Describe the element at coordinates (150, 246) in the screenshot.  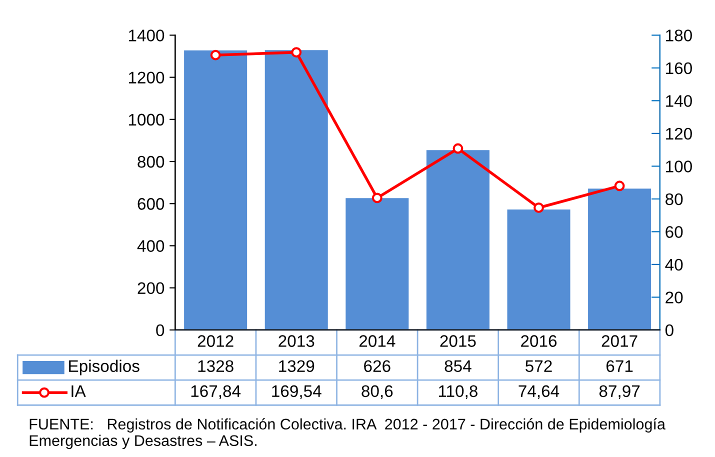
I see `y-tick-label: 400` at that location.